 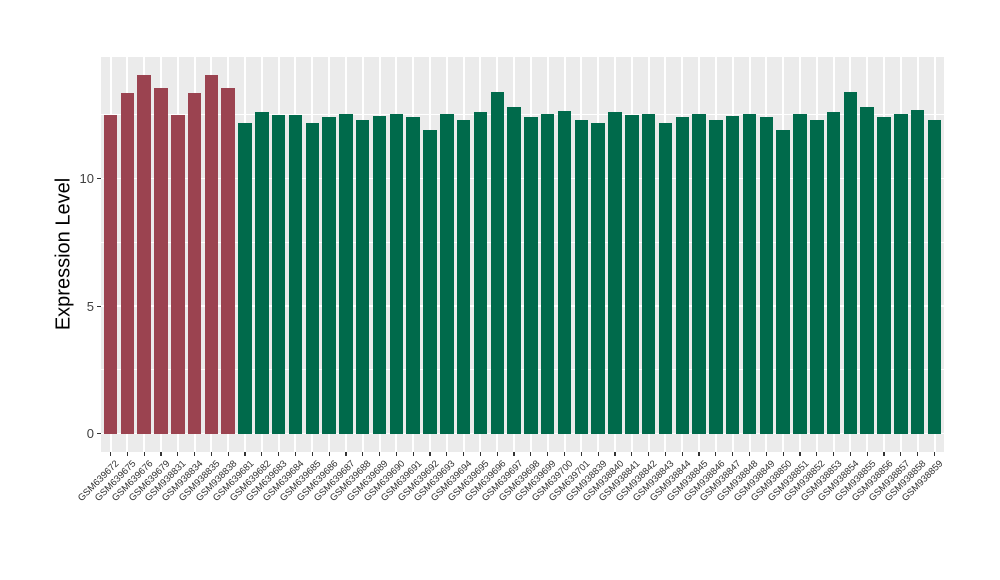 I want to click on y-tick-label: 10, so click(x=86, y=179).